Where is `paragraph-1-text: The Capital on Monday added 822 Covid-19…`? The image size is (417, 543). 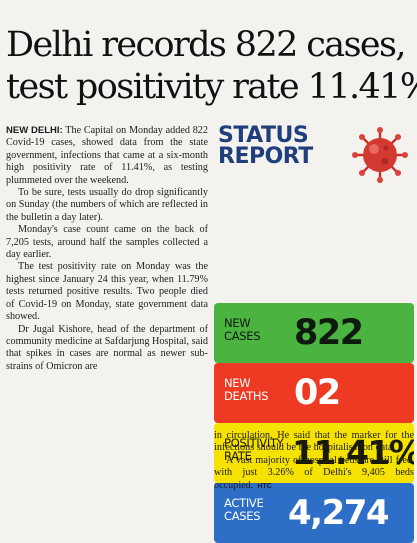
paragraph-1-text: The Capital on Monday added 822 Covid-19… is located at coordinates (107, 155).